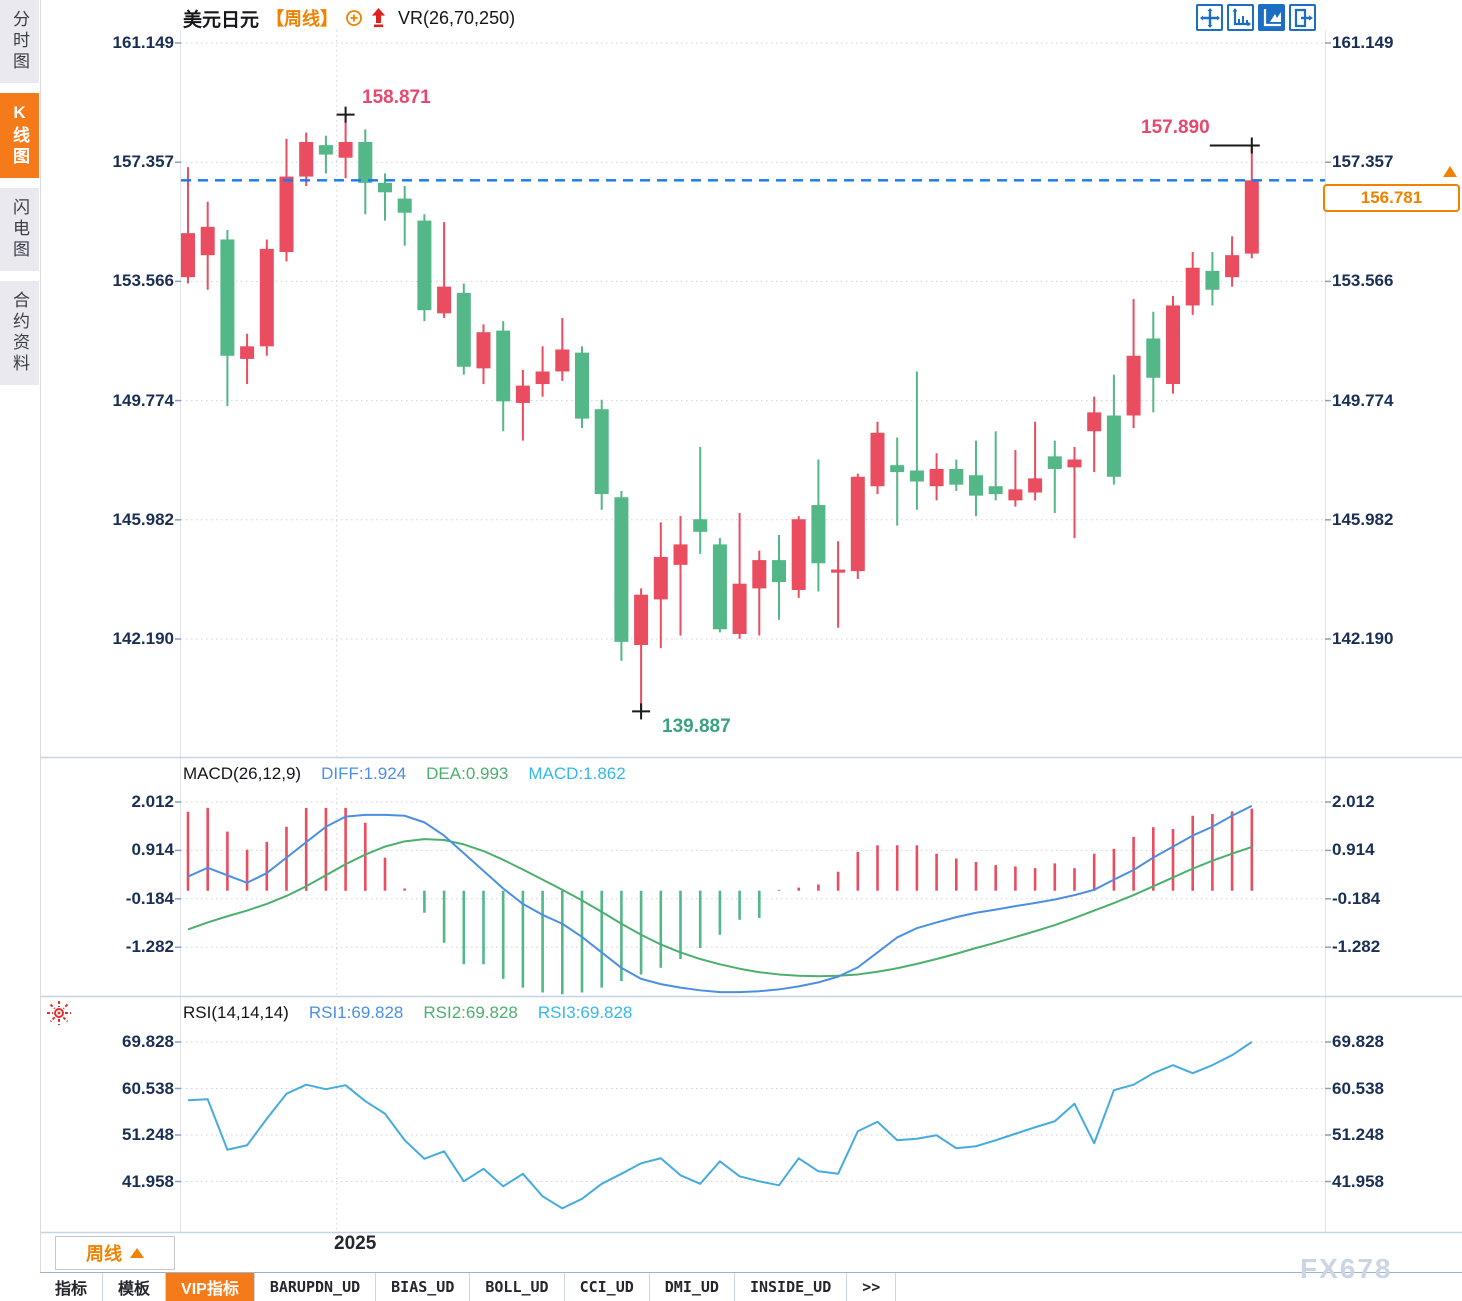 The height and width of the screenshot is (1301, 1462). What do you see at coordinates (1363, 519) in the screenshot?
I see `axis-label: 145.982` at bounding box center [1363, 519].